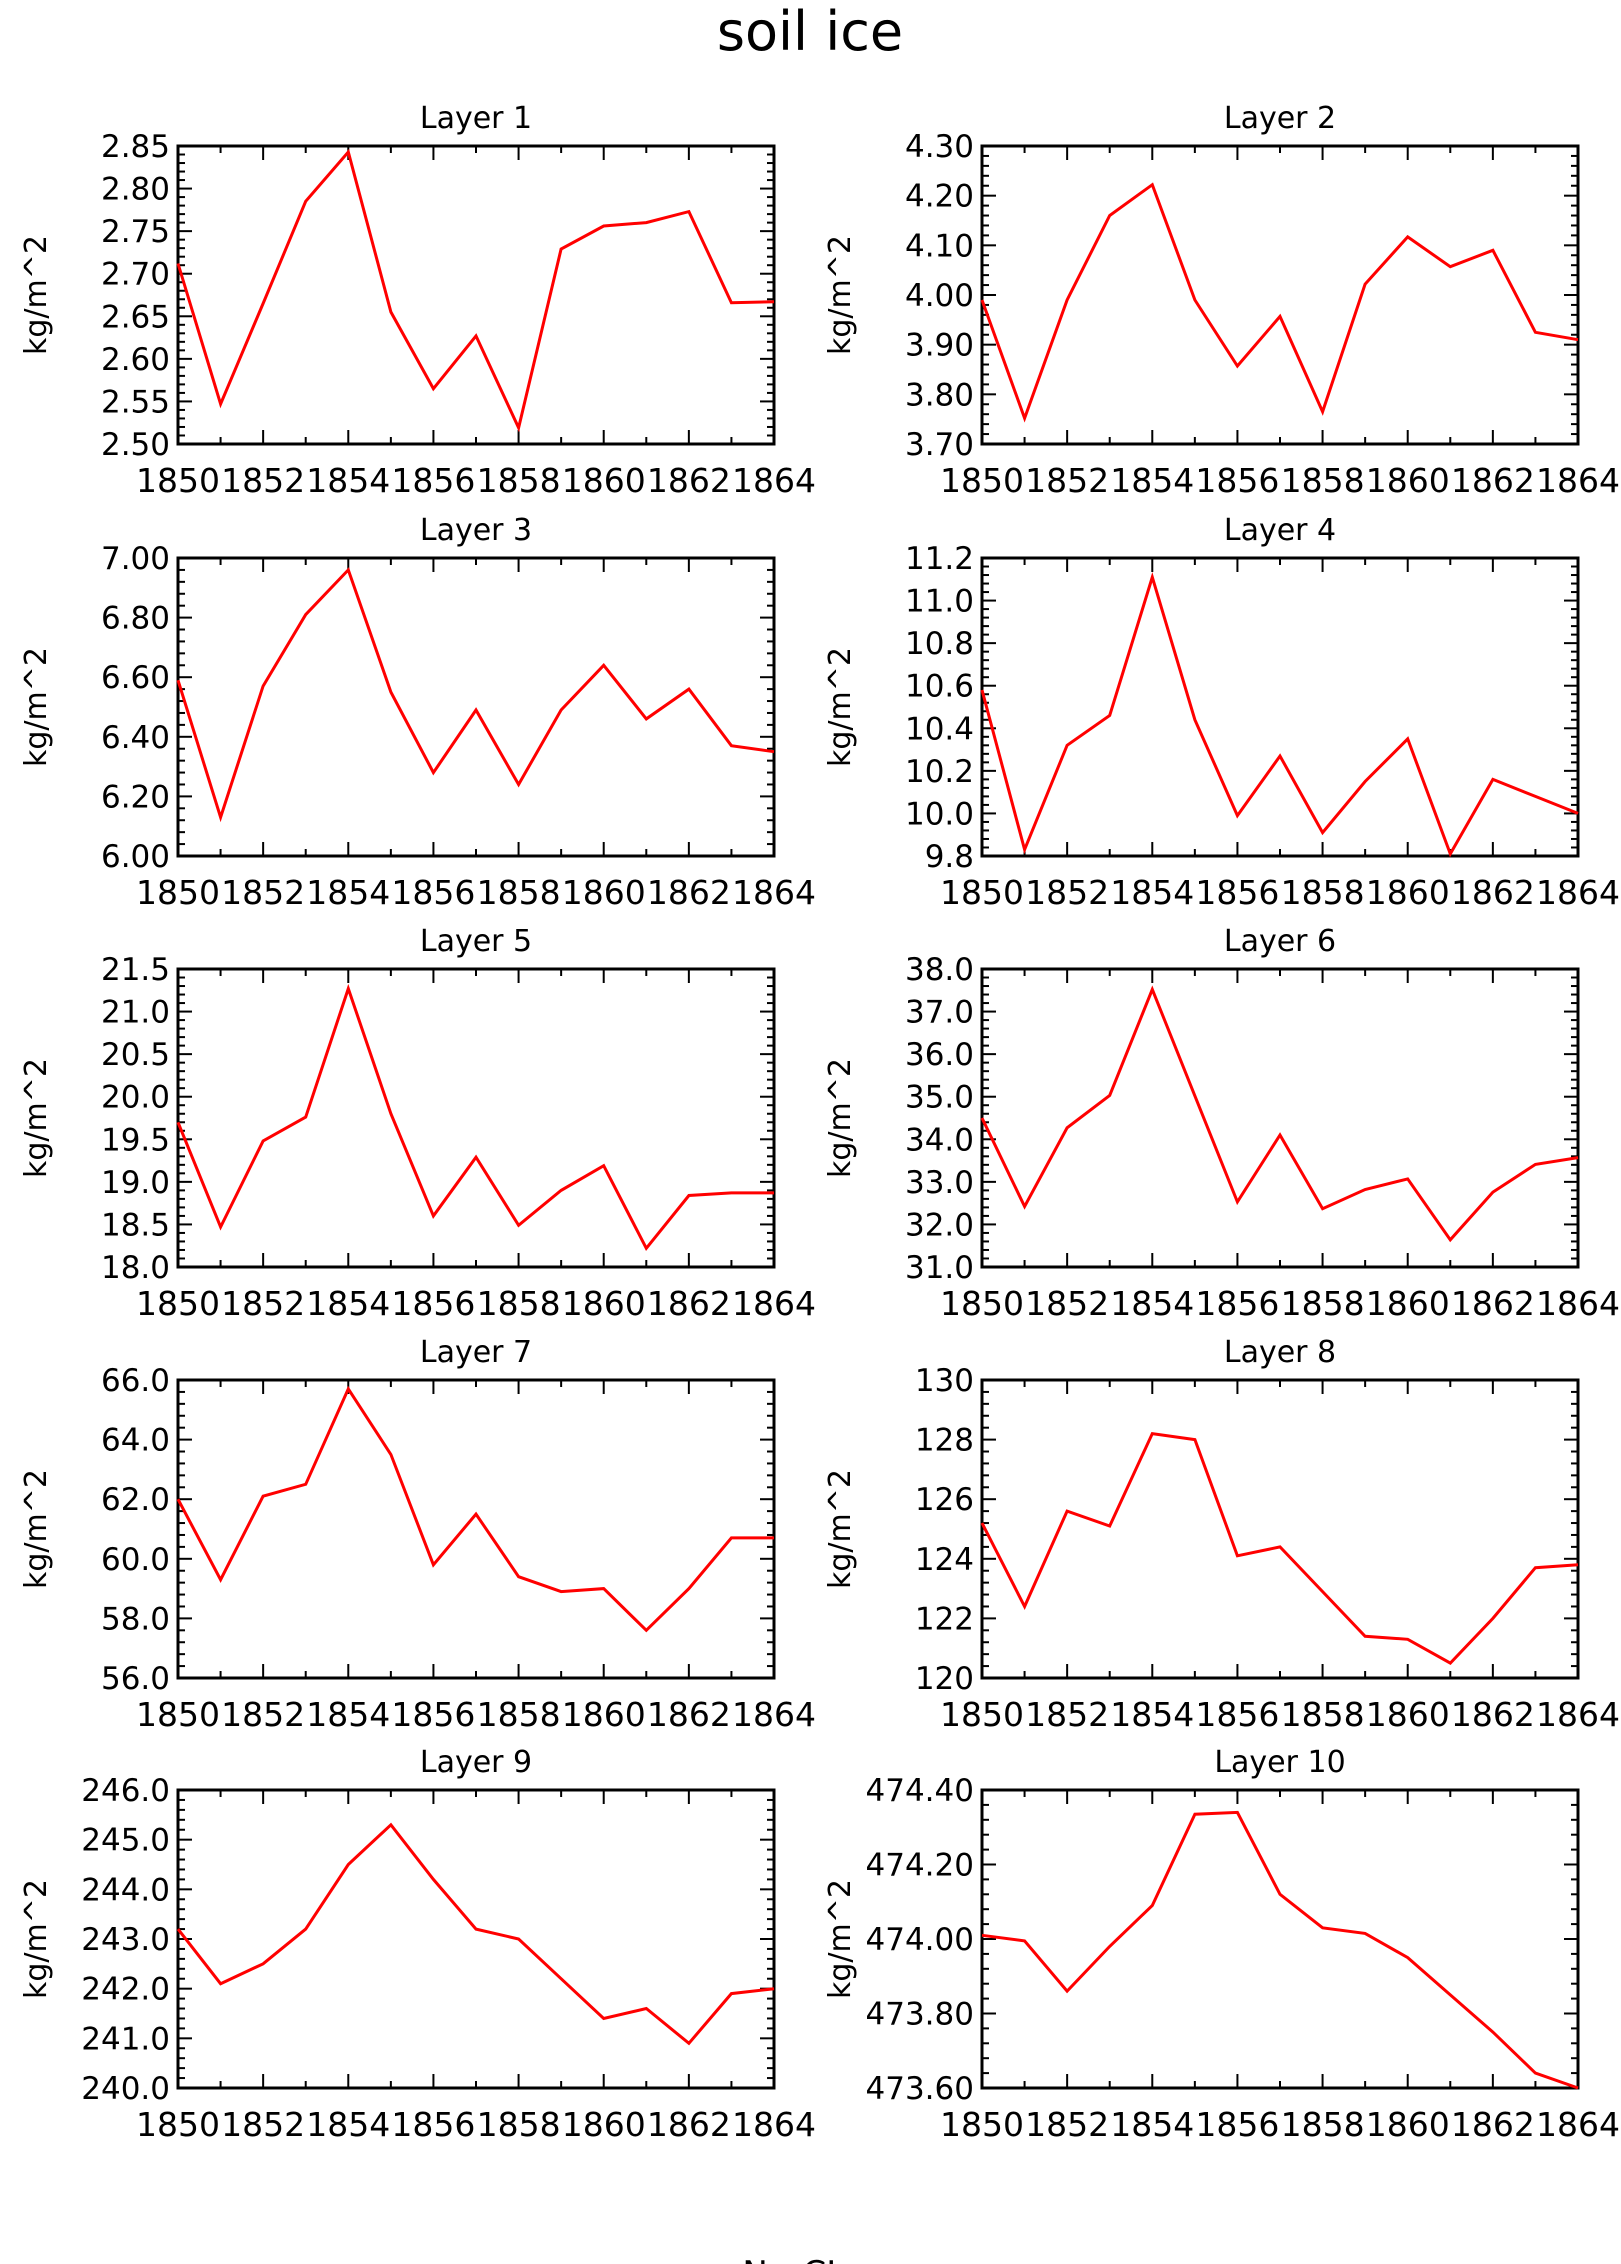 Image resolution: width=1621 pixels, height=2264 pixels. Describe the element at coordinates (939, 772) in the screenshot. I see `y-tick-label: 10.2` at that location.